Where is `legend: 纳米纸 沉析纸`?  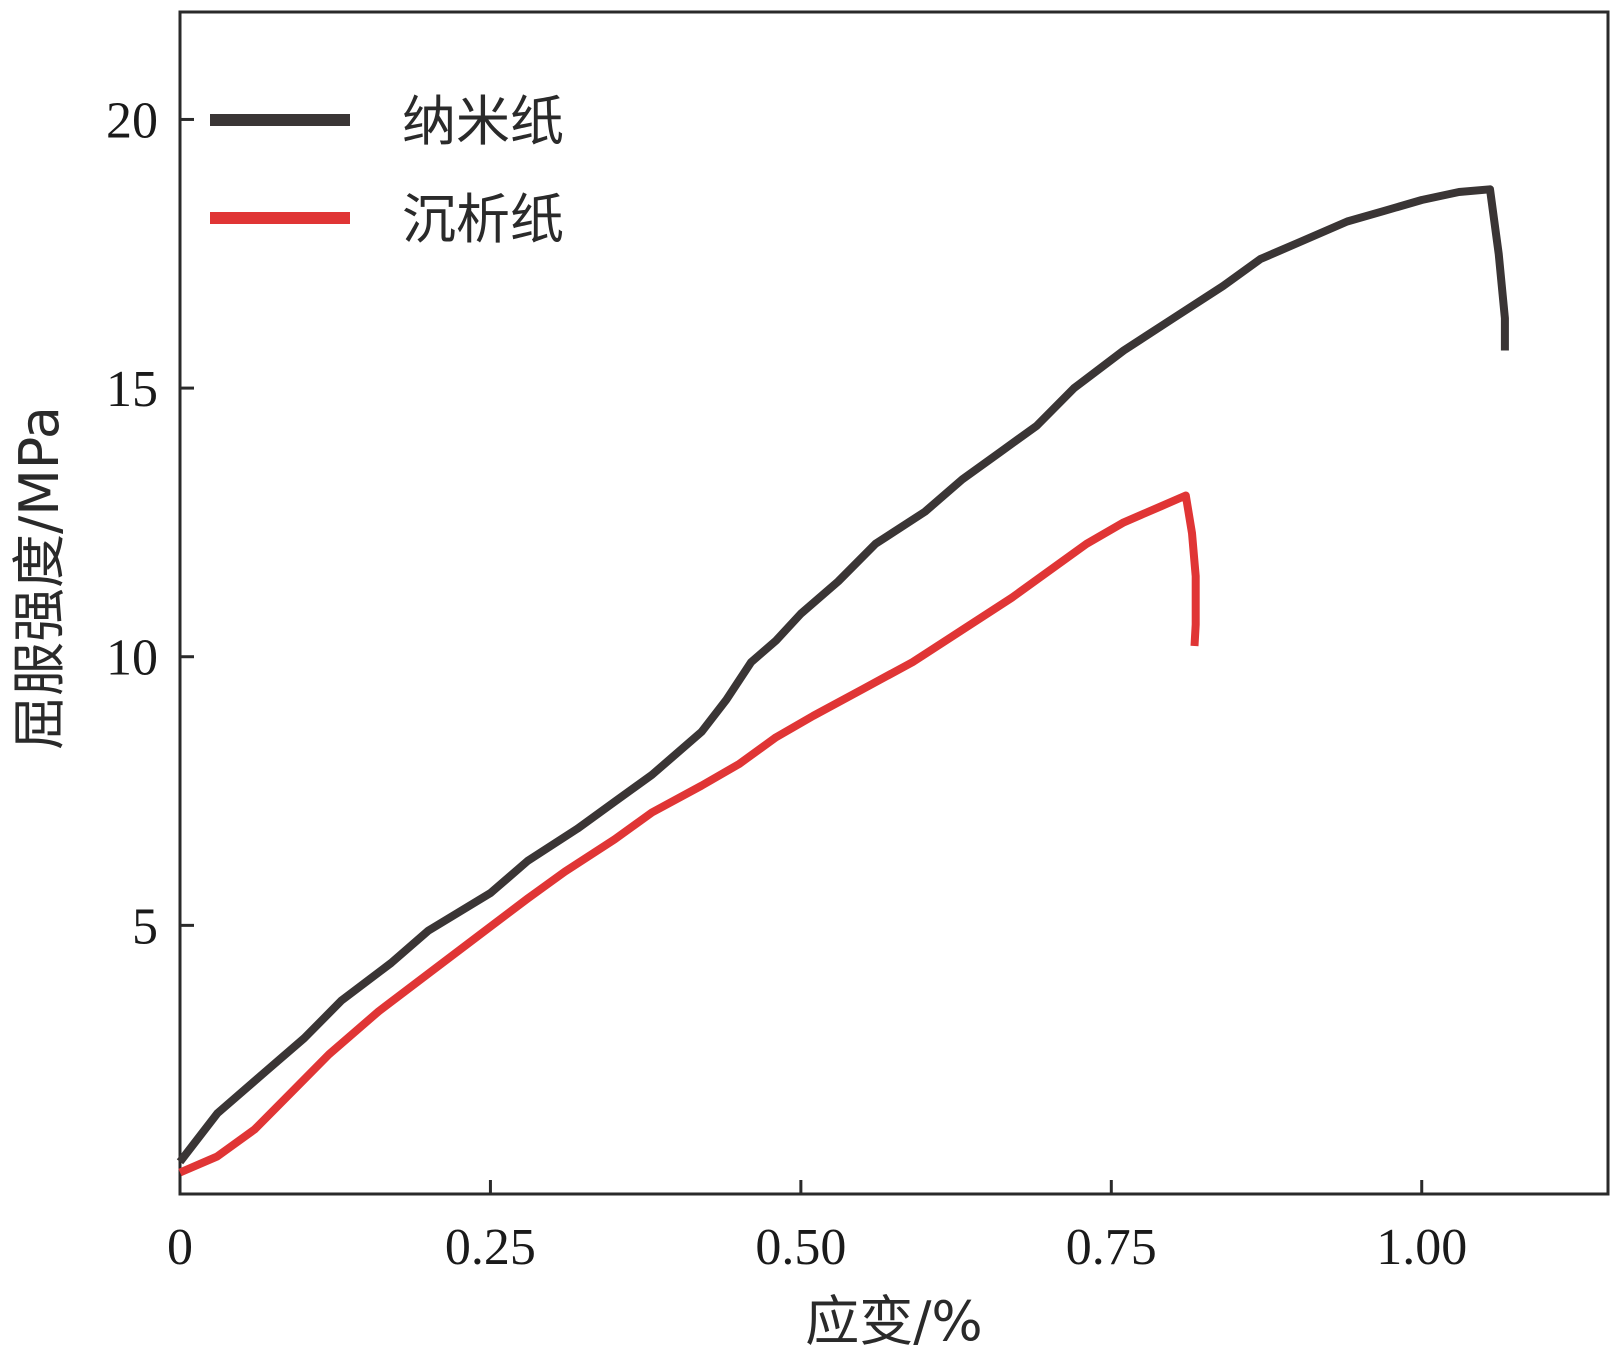 legend: 纳米纸 沉析纸 is located at coordinates (387, 170).